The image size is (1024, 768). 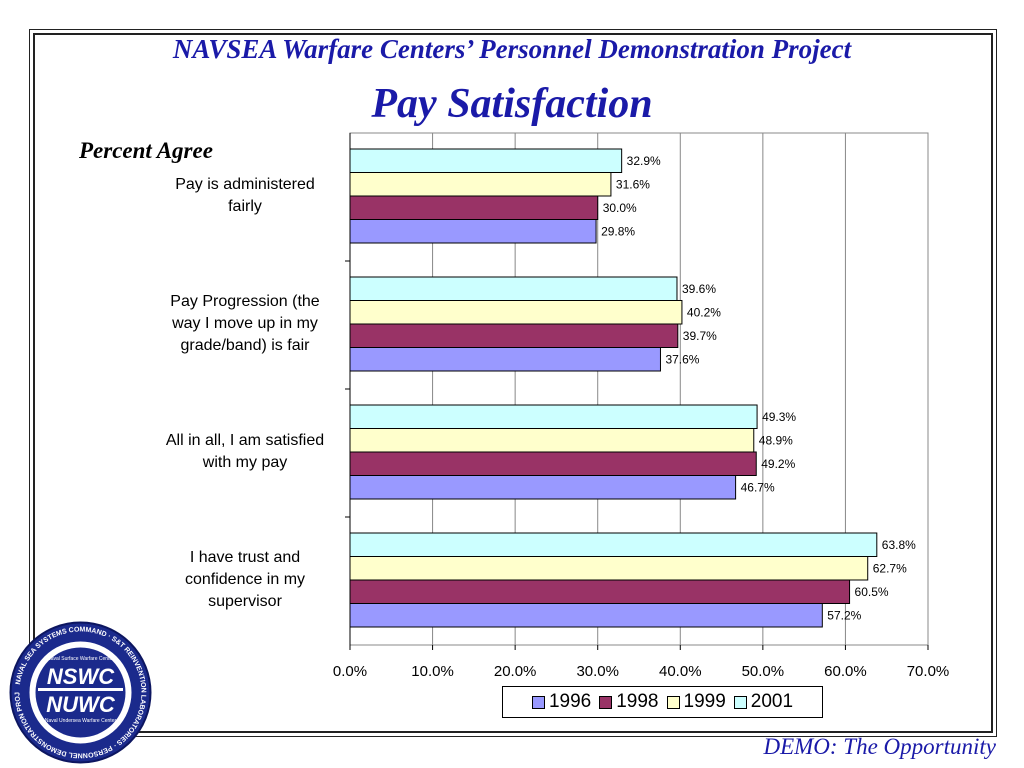 What do you see at coordinates (146, 150) in the screenshot?
I see `chart-title: Percent Agree` at bounding box center [146, 150].